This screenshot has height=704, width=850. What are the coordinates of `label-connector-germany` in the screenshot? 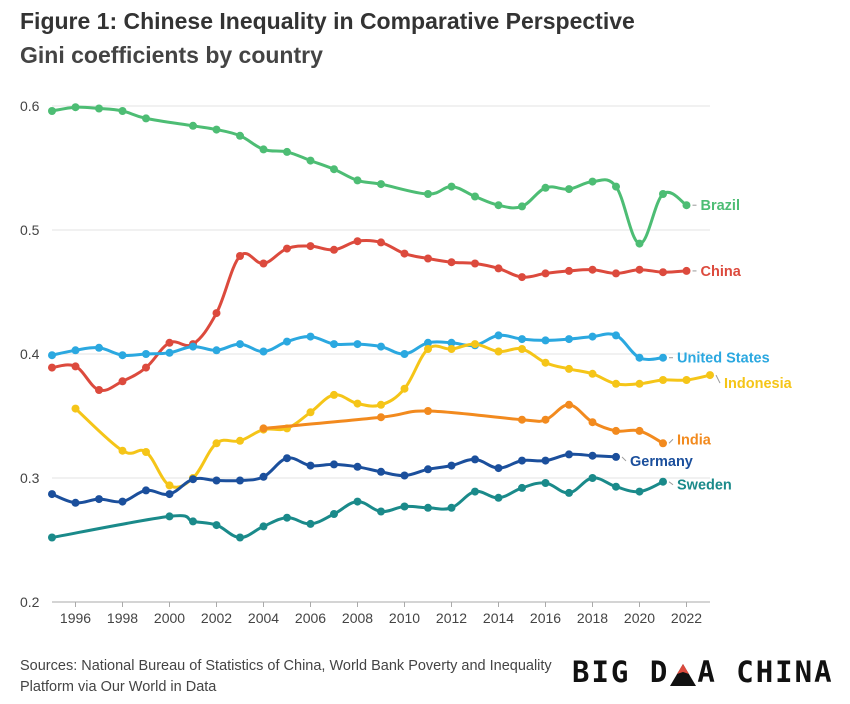 It's located at (624, 459).